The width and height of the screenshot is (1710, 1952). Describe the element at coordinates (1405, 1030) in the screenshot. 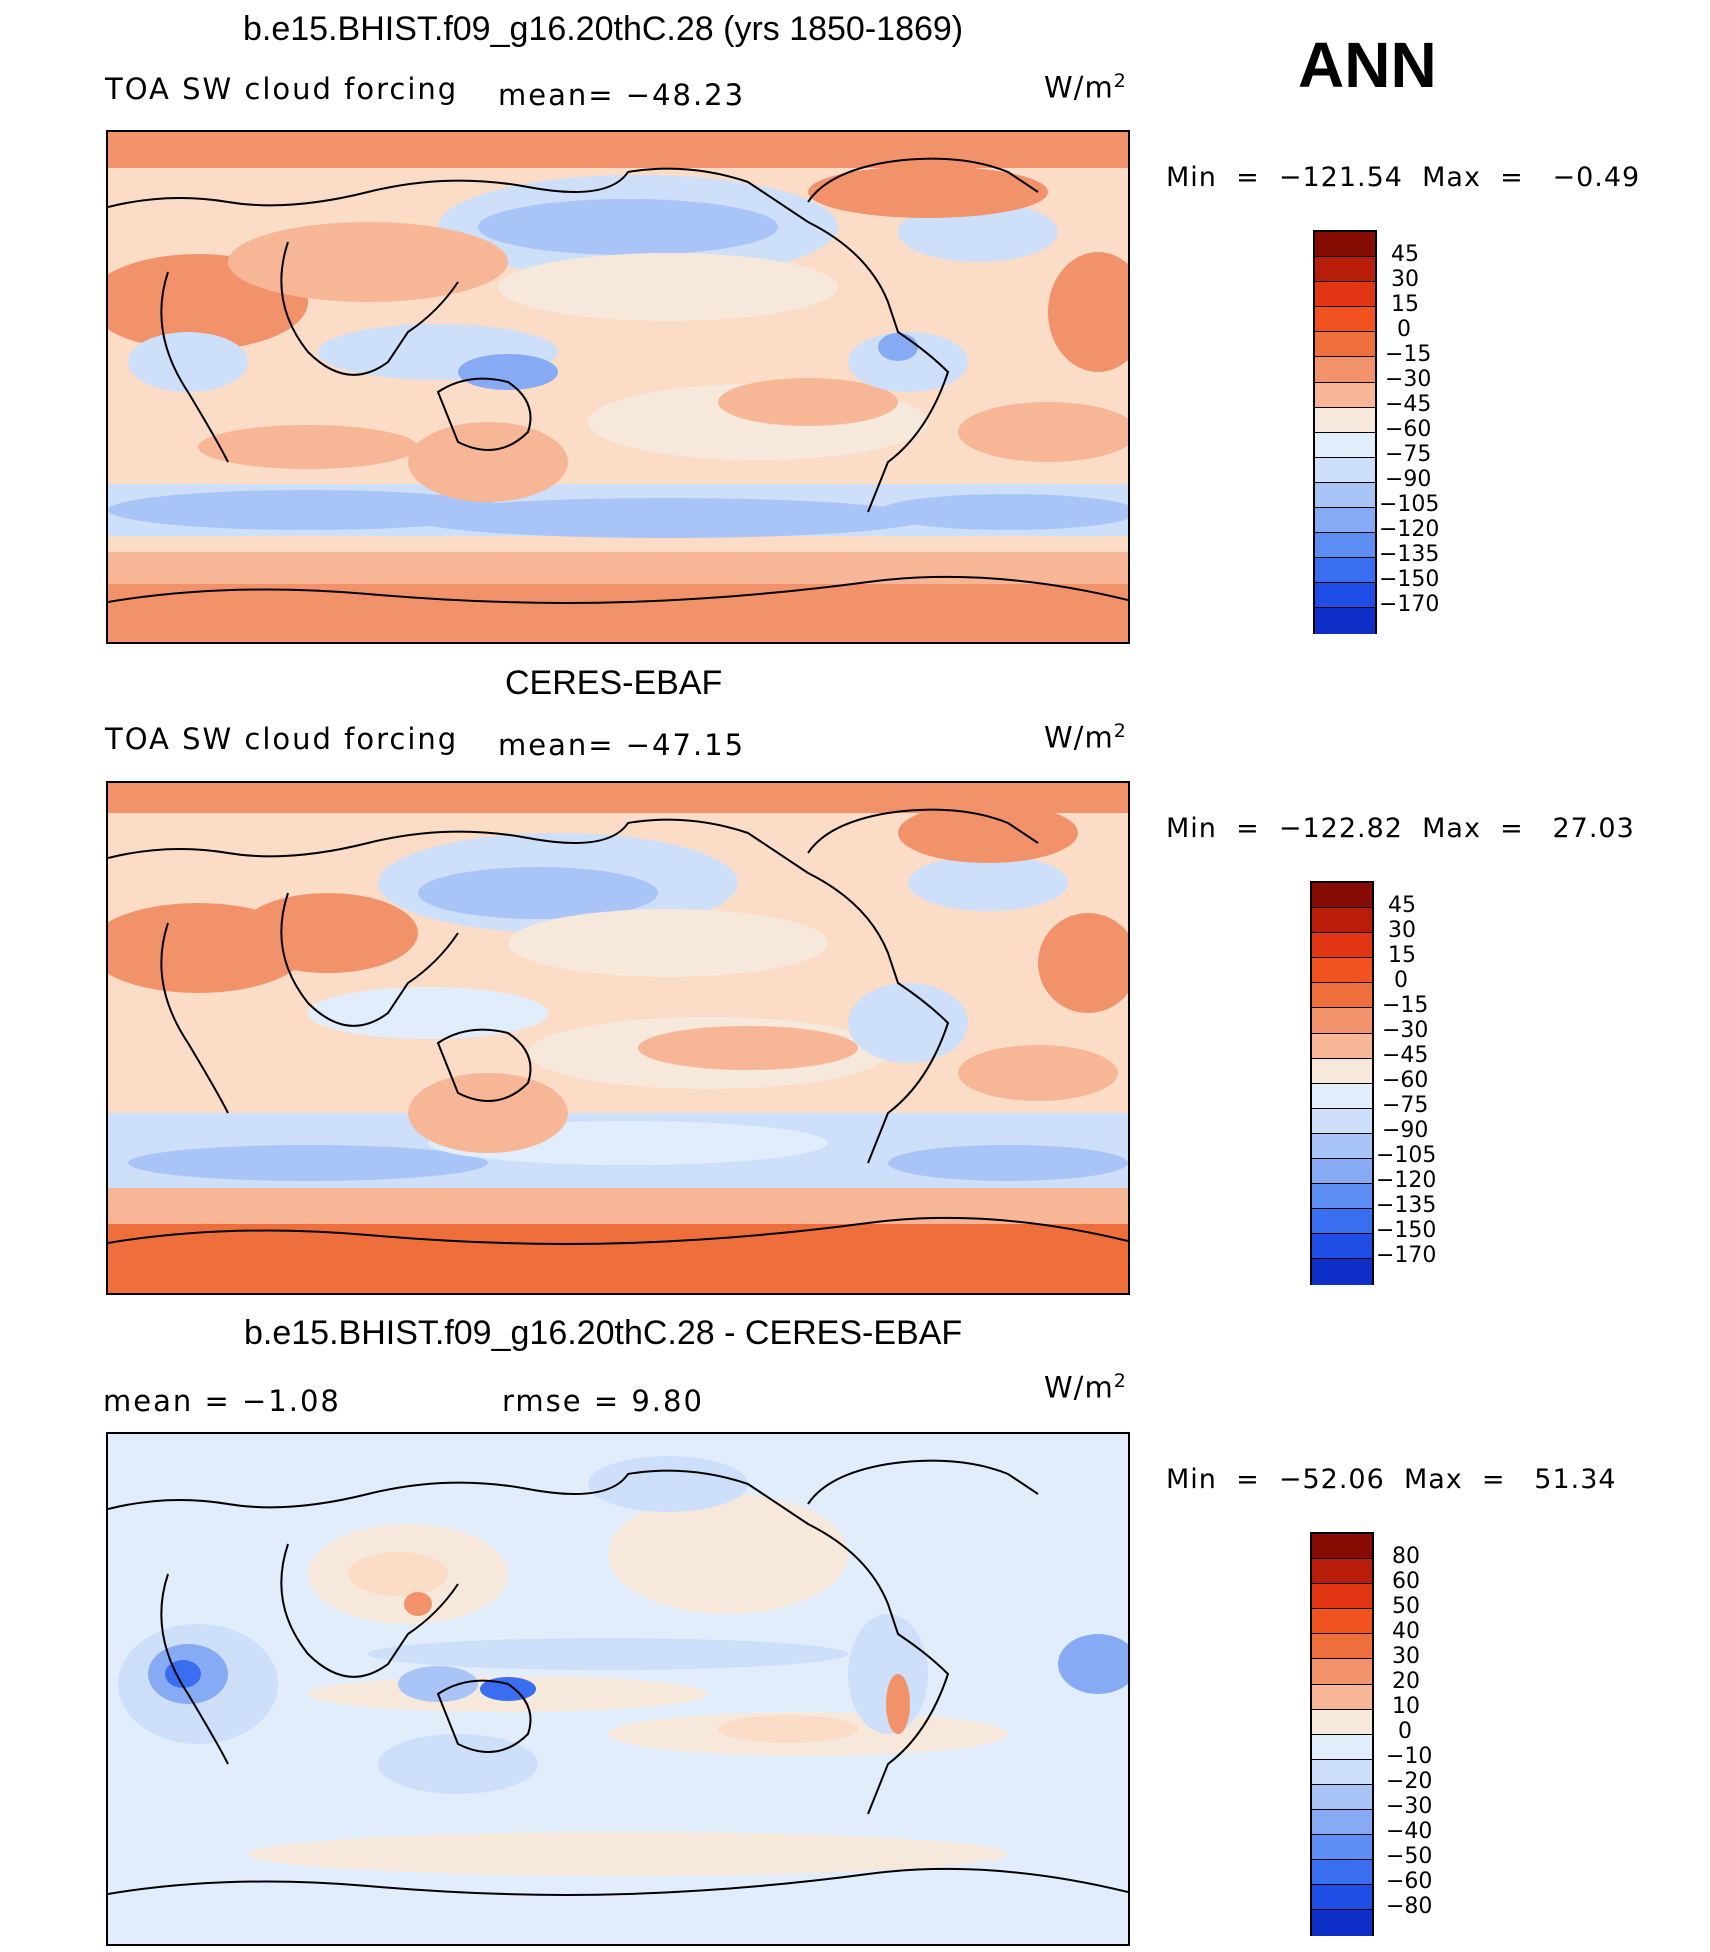

I see `panel-2-colorbar-label: −30` at that location.